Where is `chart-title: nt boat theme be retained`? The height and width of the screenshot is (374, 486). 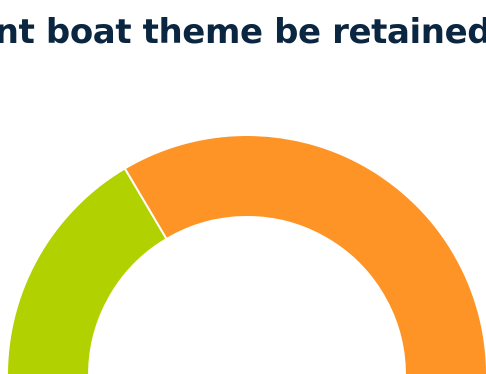
chart-title: nt boat theme be retained is located at coordinates (243, 32).